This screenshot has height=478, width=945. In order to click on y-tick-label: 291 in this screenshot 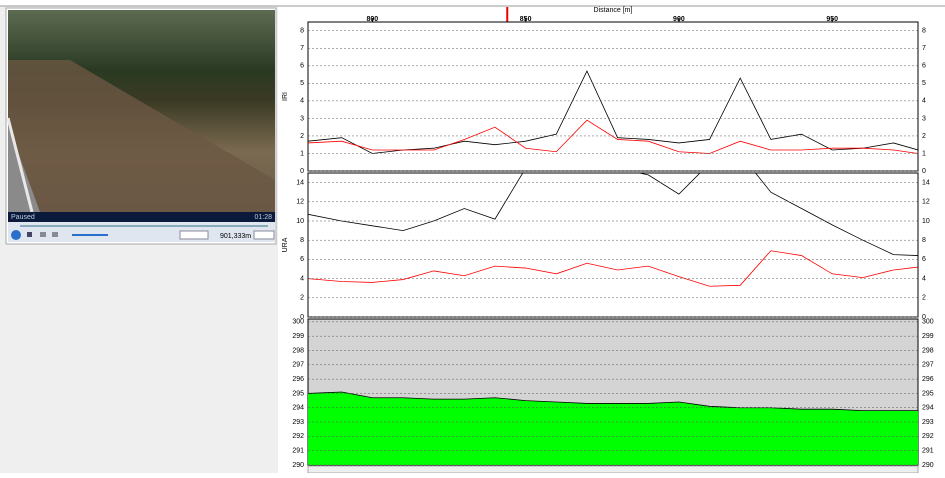, I will do `click(298, 451)`.